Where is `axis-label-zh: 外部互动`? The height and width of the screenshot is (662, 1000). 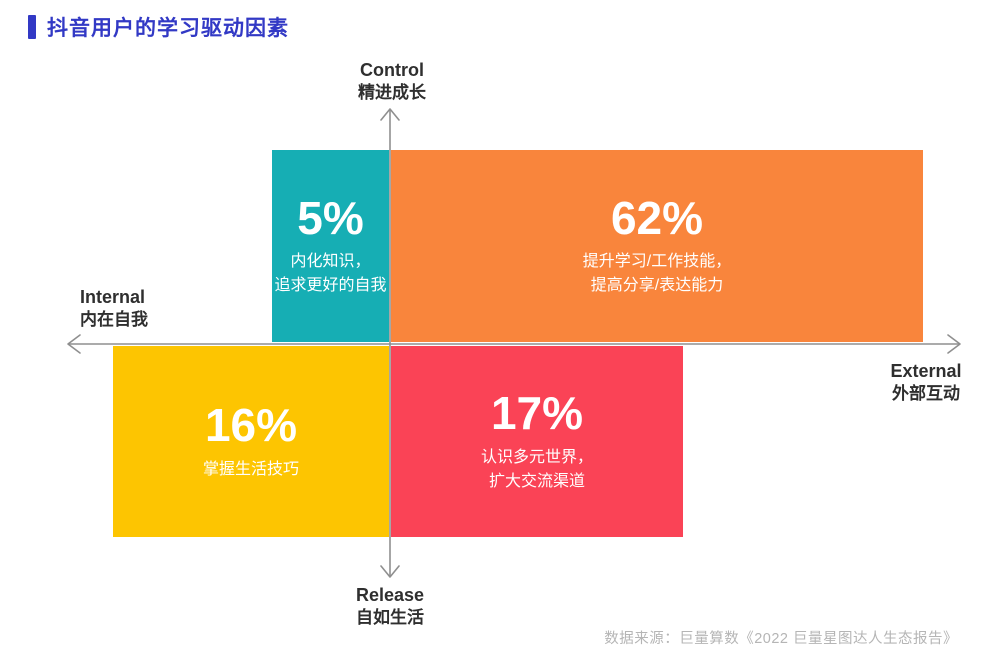 axis-label-zh: 外部互动 is located at coordinates (926, 393).